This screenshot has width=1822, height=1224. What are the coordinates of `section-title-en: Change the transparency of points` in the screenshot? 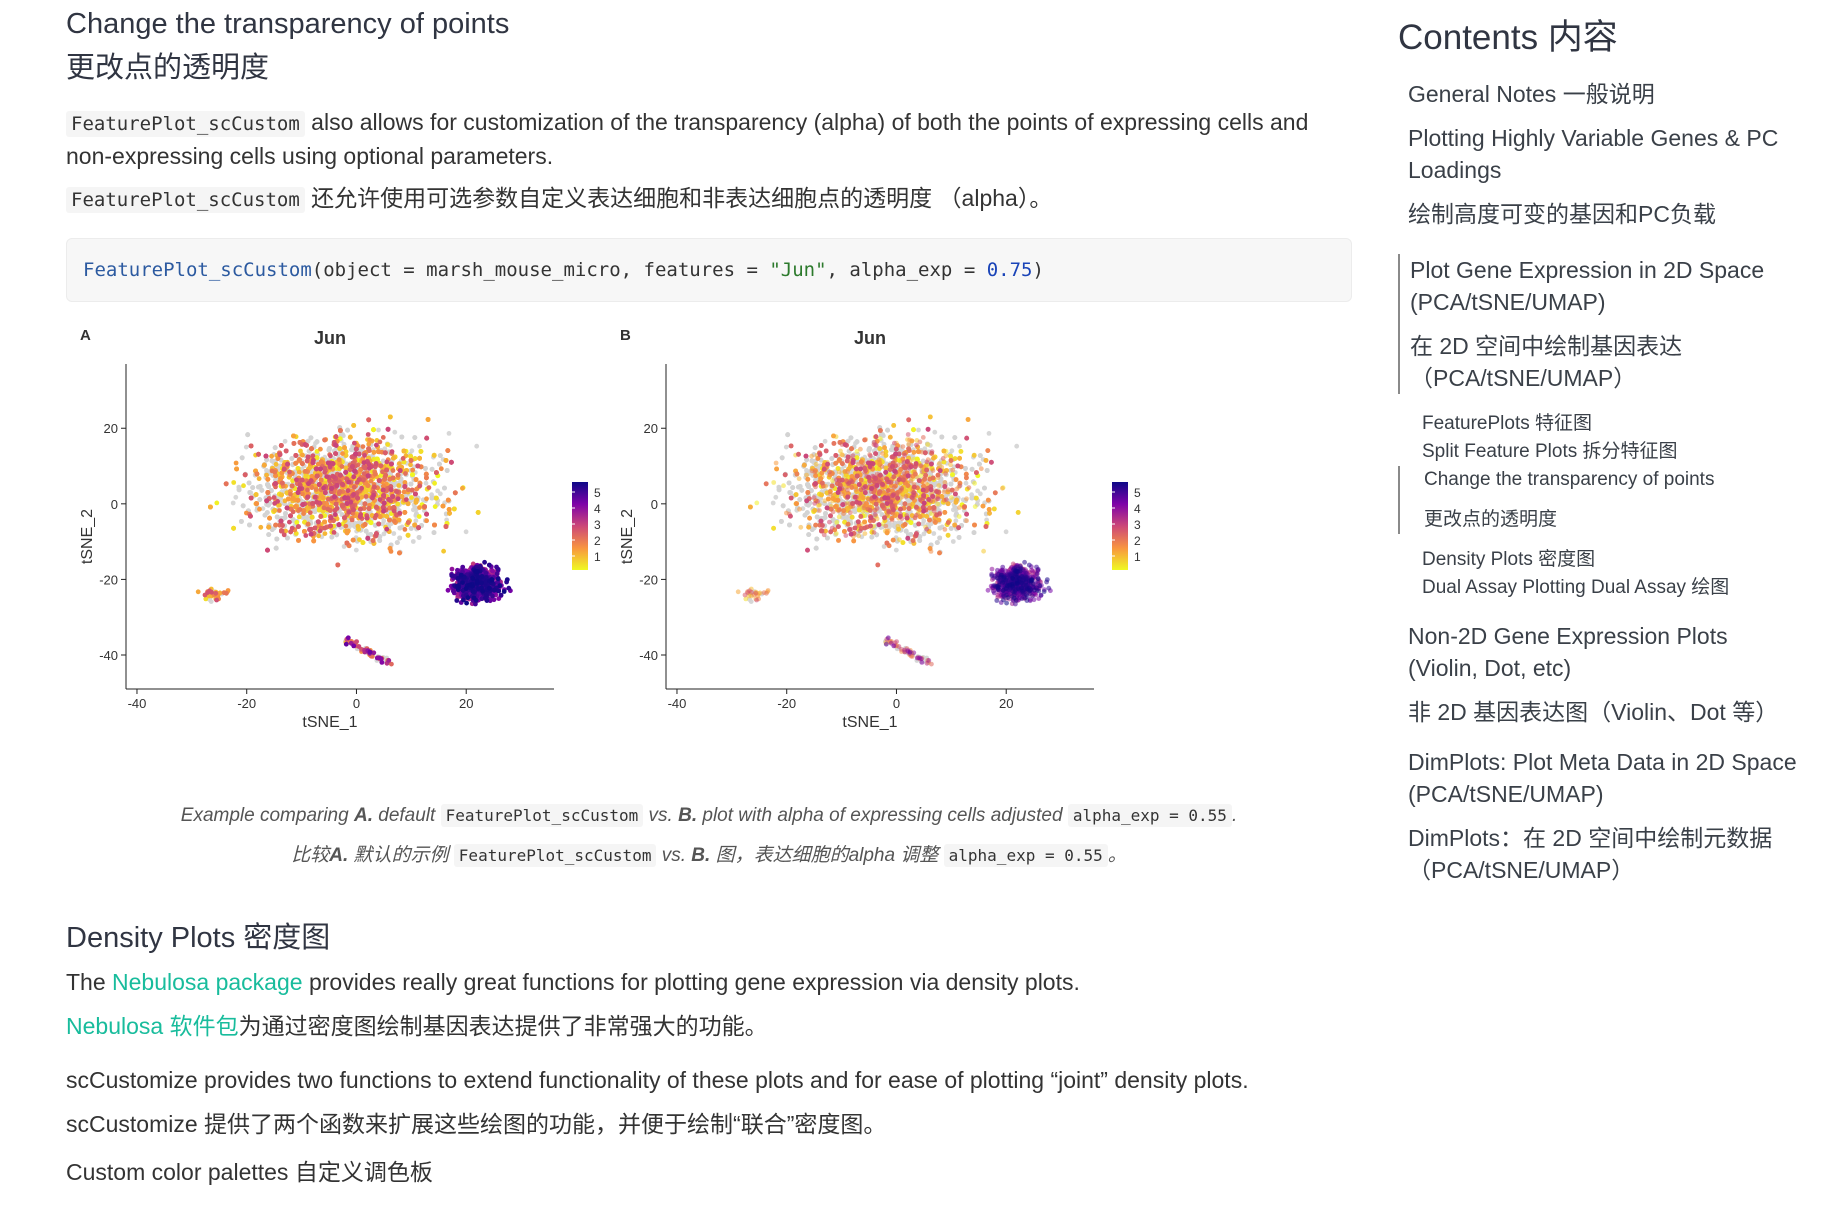 It's located at (288, 24).